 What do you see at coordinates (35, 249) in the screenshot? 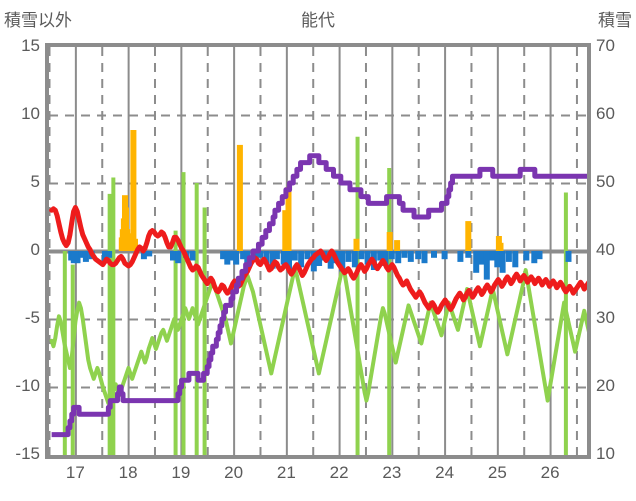
I see `y-tick-0: 0` at bounding box center [35, 249].